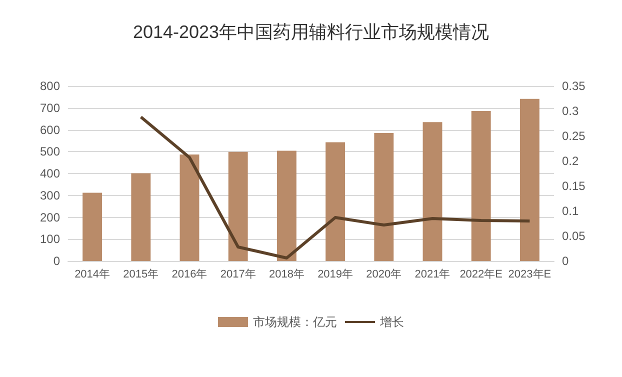 The image size is (622, 377). What do you see at coordinates (286, 274) in the screenshot?
I see `x-tick-label: 2018年` at bounding box center [286, 274].